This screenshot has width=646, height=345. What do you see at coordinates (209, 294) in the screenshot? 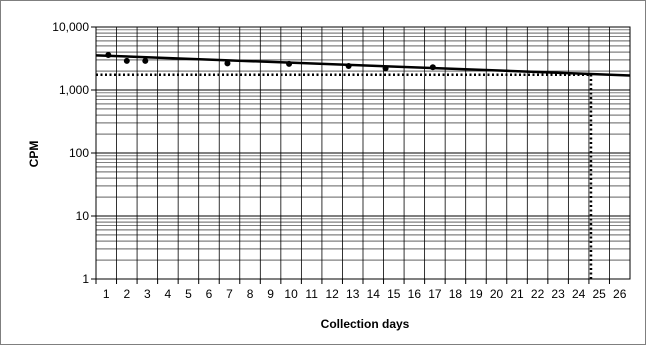
I see `x-tick-label: 6` at bounding box center [209, 294].